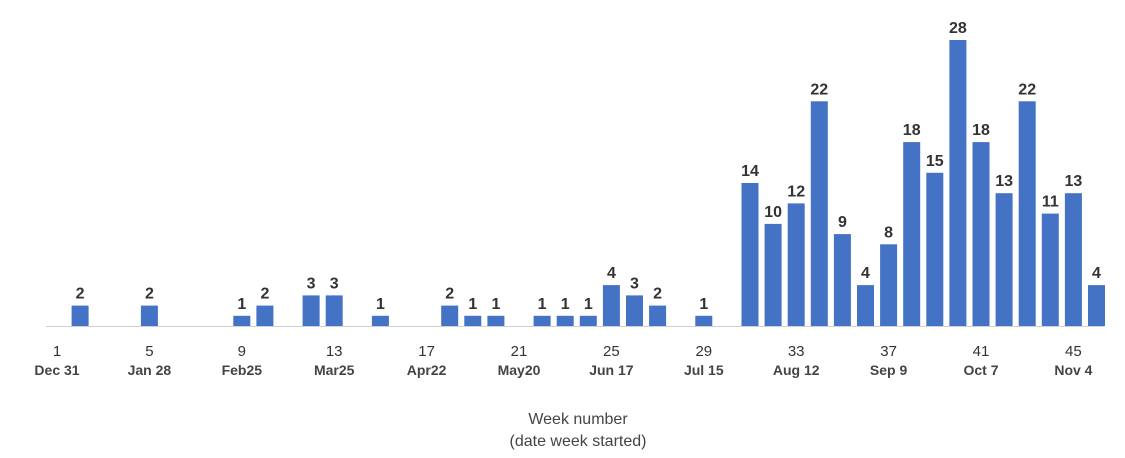 The width and height of the screenshot is (1125, 458). What do you see at coordinates (796, 351) in the screenshot?
I see `x-tick-week-33: 33` at bounding box center [796, 351].